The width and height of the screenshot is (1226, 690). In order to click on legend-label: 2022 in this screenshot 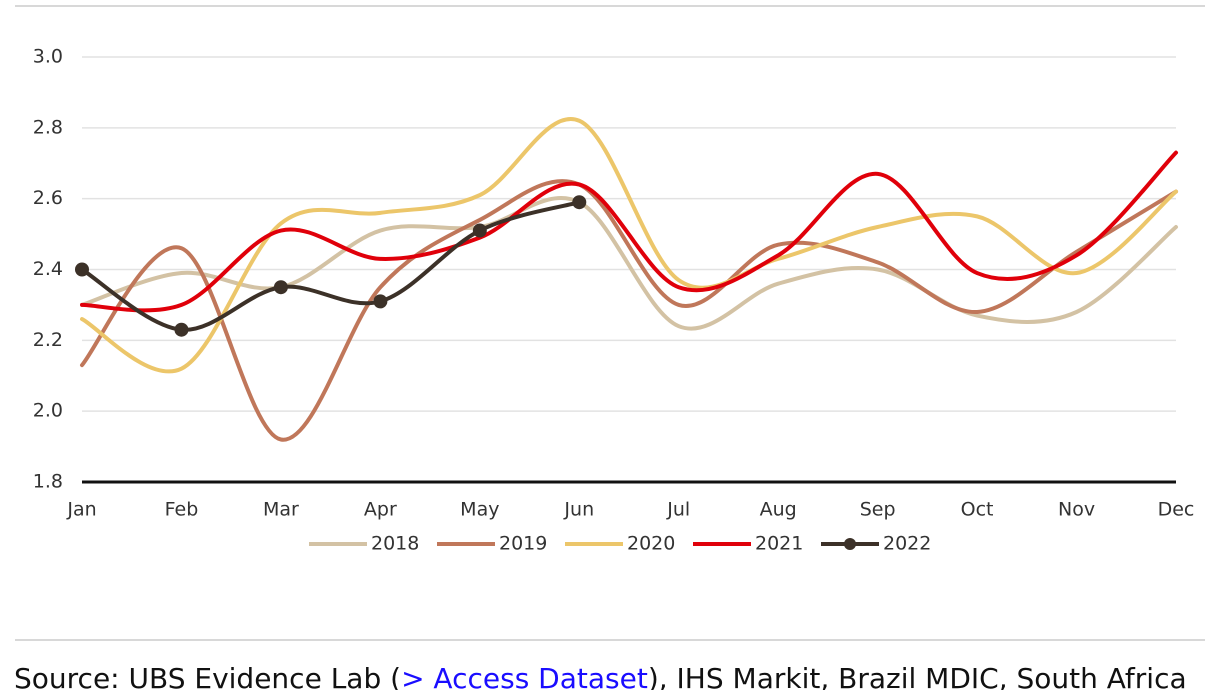, I will do `click(907, 544)`.